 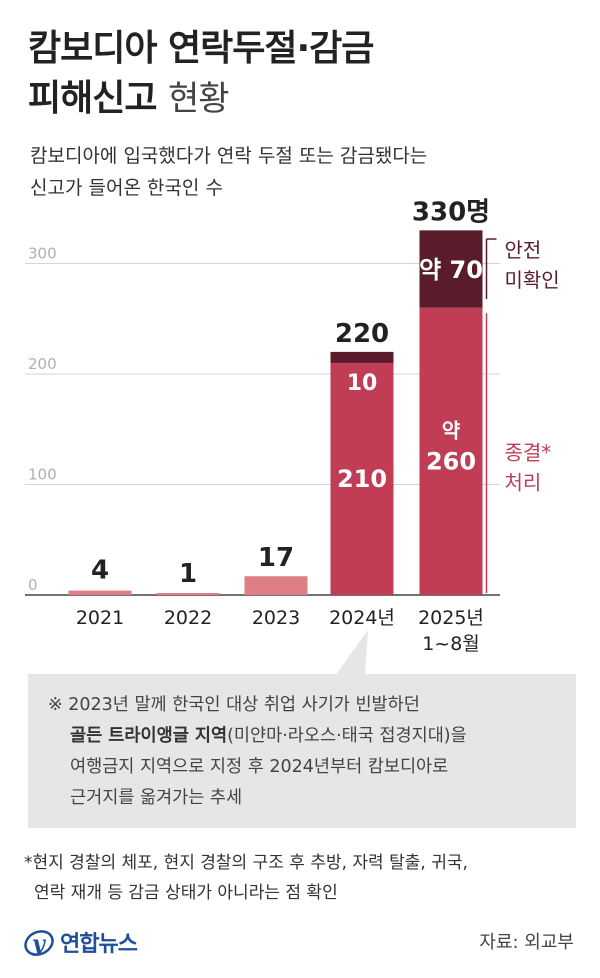 I want to click on y-tick-label: 200, so click(x=42, y=364).